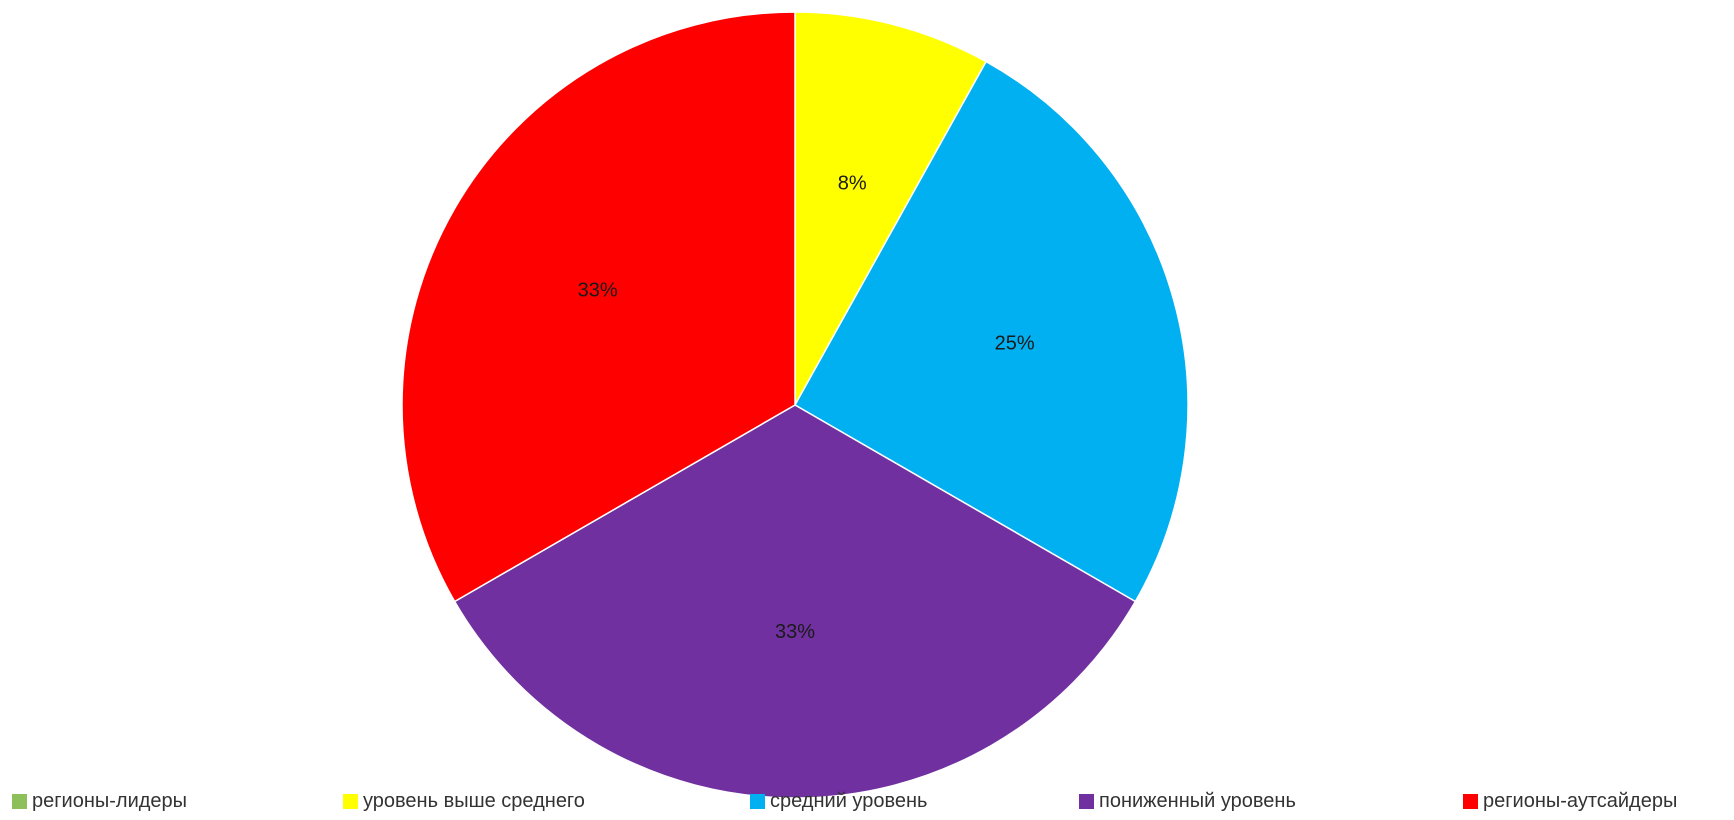 The width and height of the screenshot is (1734, 820). I want to click on legend-item-above-average: уровень выше среднего, so click(464, 801).